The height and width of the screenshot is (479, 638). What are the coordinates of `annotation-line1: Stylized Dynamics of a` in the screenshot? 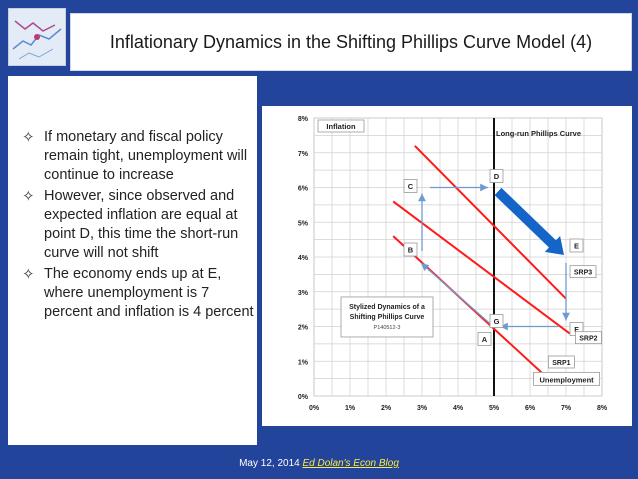 It's located at (387, 307).